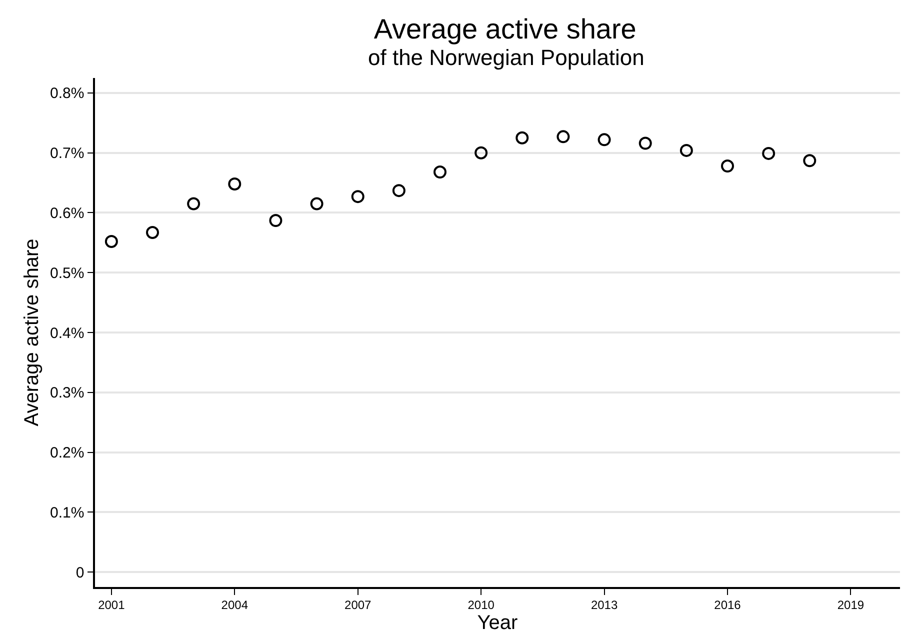 This screenshot has height=642, width=902. I want to click on y-tick-label: 0.4%, so click(67, 333).